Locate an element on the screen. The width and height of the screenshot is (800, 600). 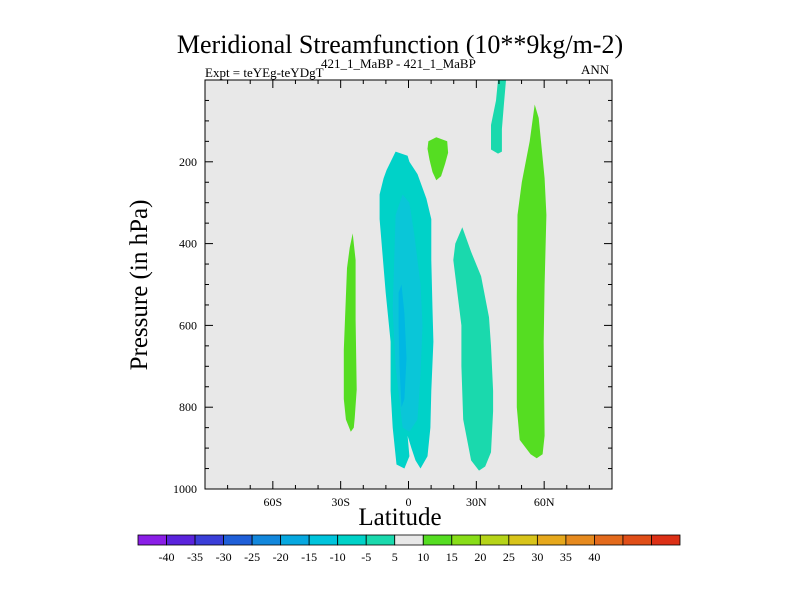
region-cell-equator-core is located at coordinates (402, 346).